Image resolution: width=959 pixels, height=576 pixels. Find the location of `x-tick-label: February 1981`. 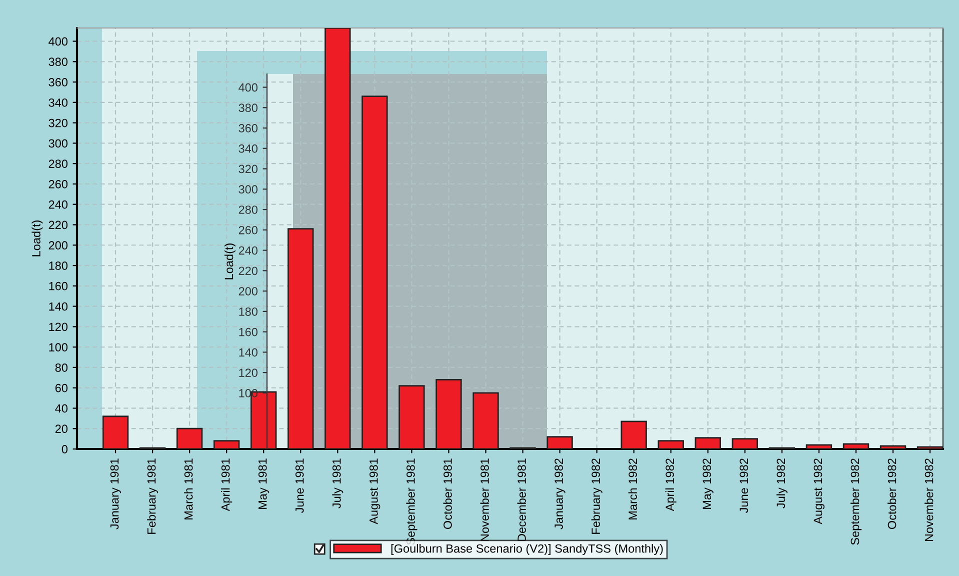

x-tick-label: February 1981 is located at coordinates (152, 496).